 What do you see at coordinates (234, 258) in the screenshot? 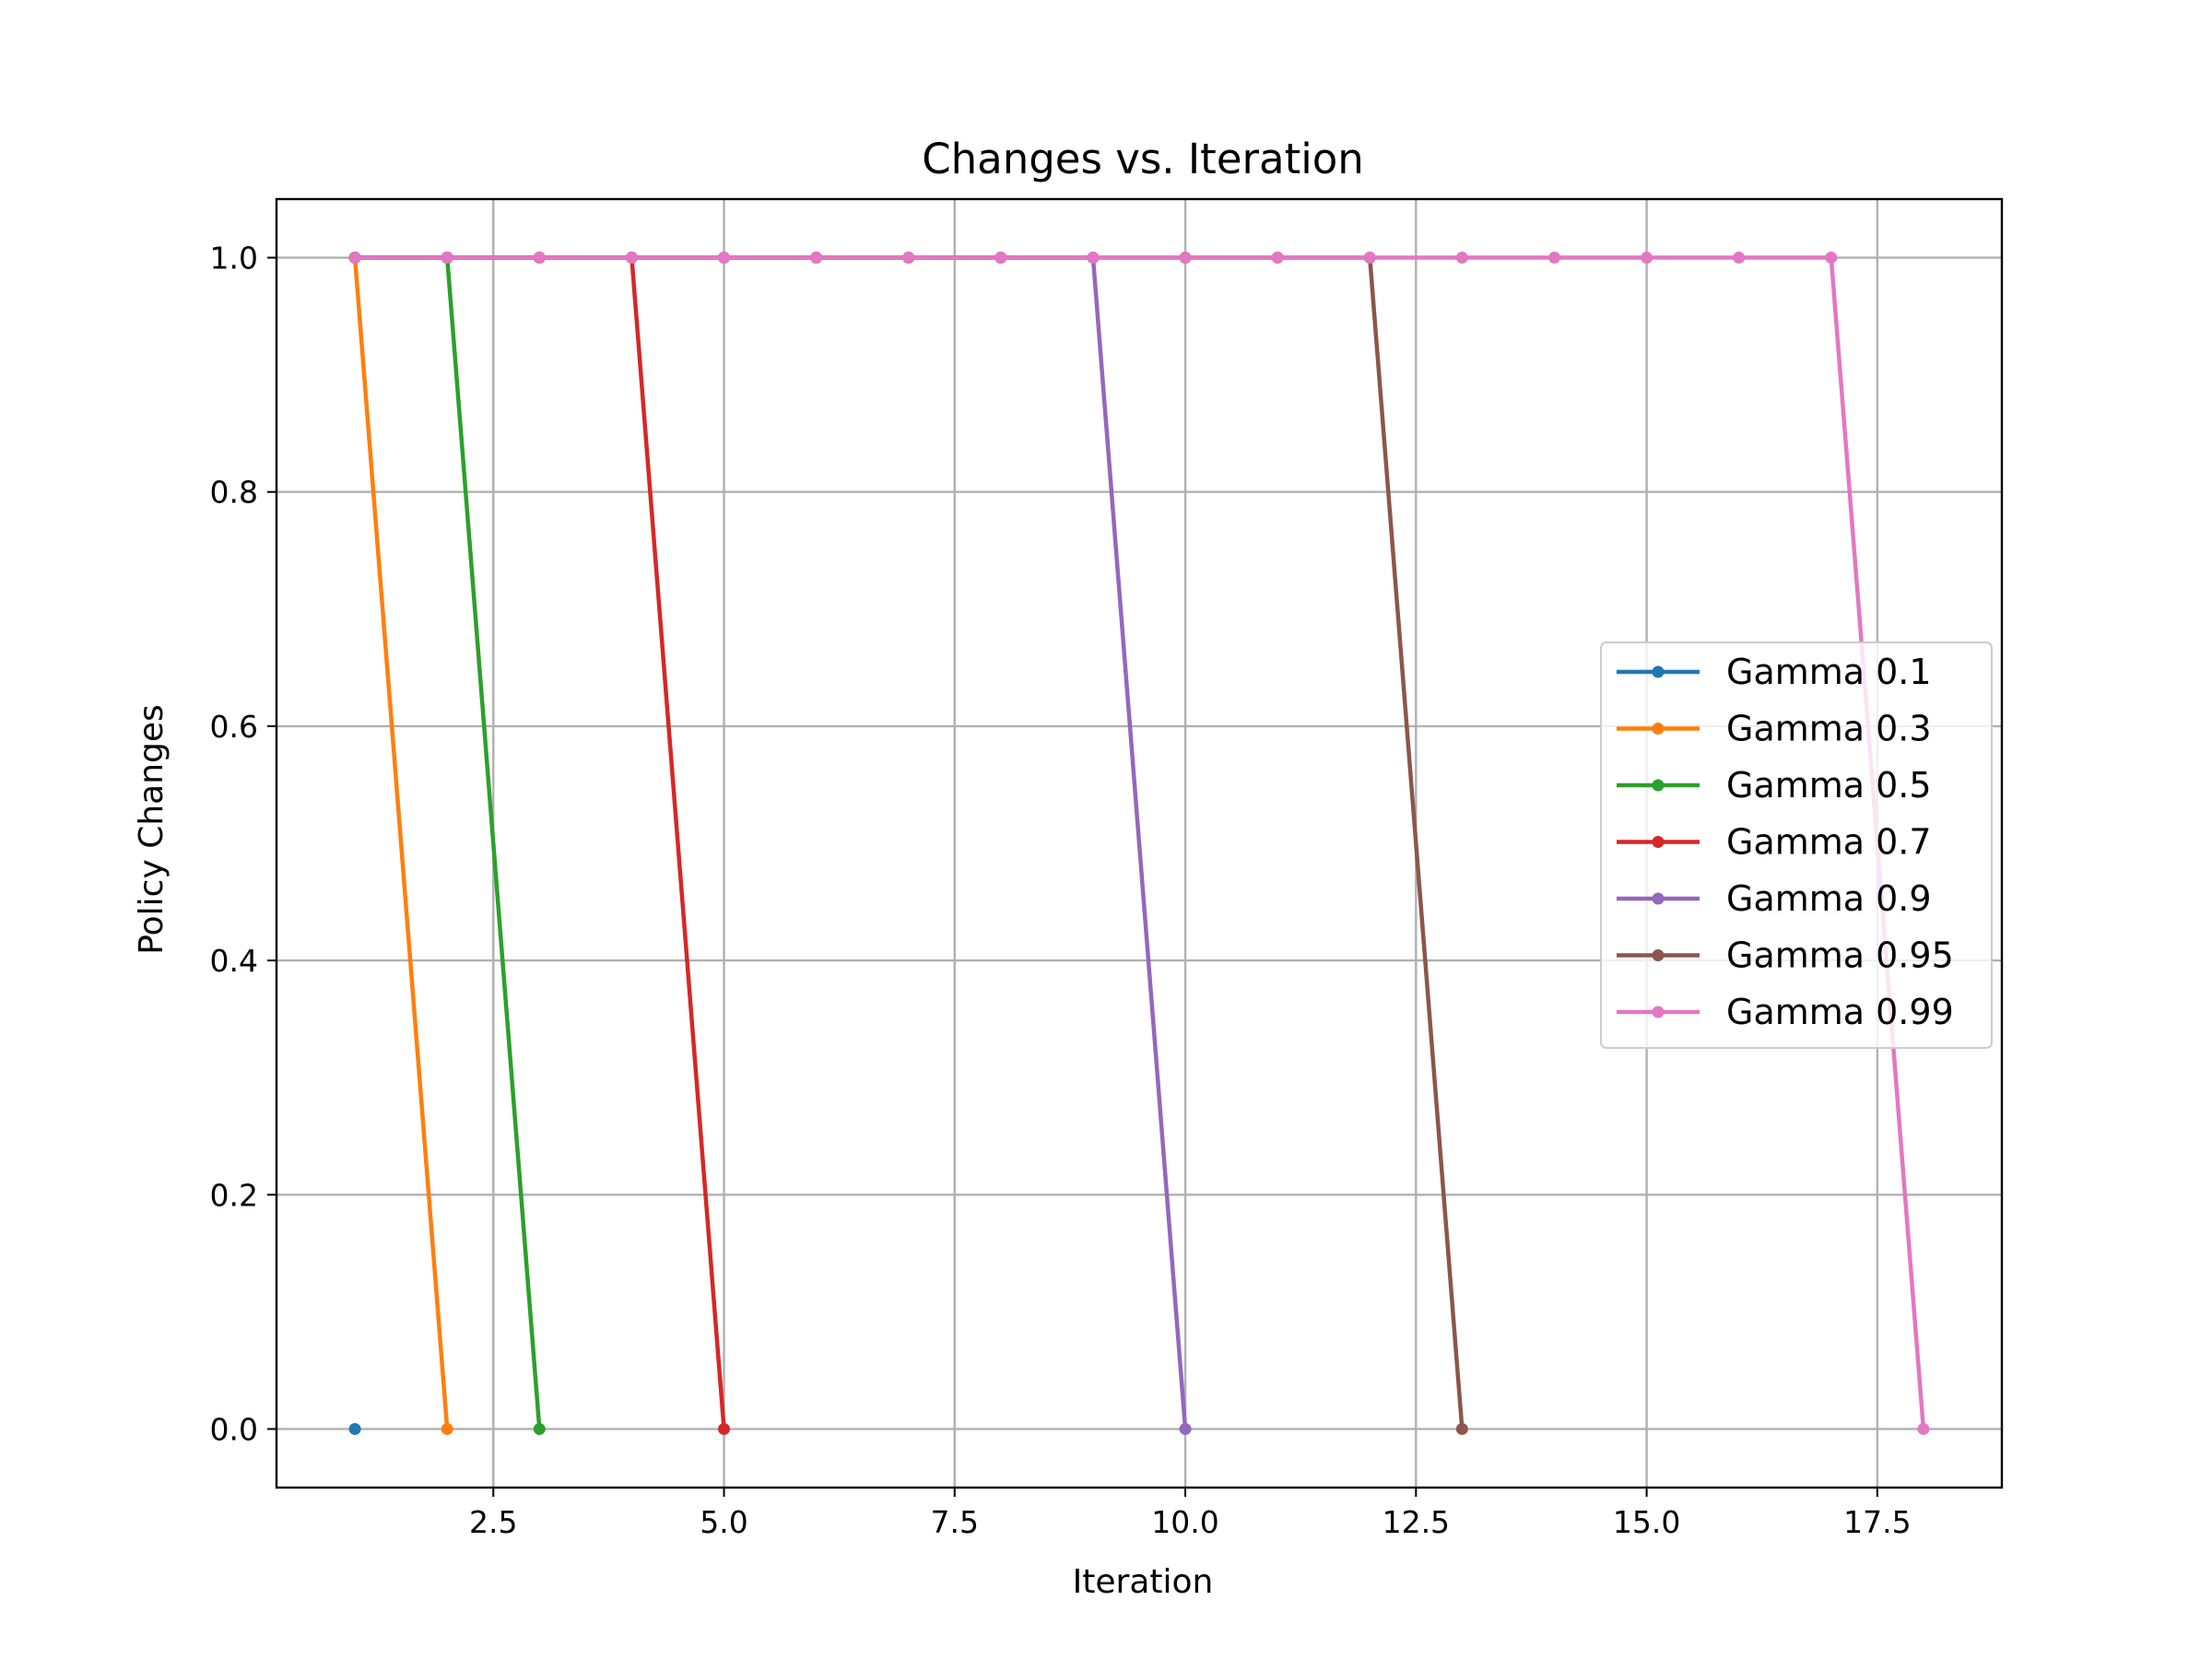
I see `y-tick-label: 1.0` at bounding box center [234, 258].